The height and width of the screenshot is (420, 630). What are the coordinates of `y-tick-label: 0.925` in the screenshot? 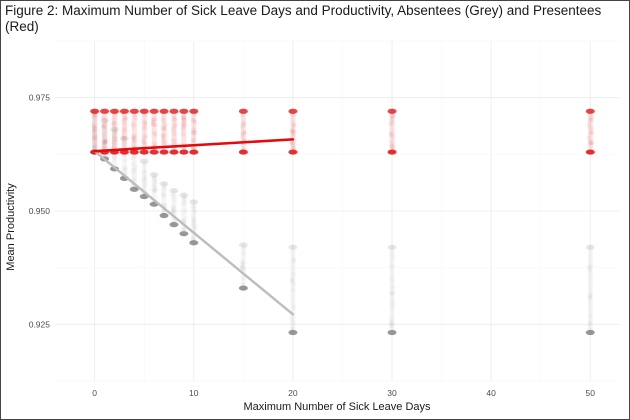 It's located at (40, 324).